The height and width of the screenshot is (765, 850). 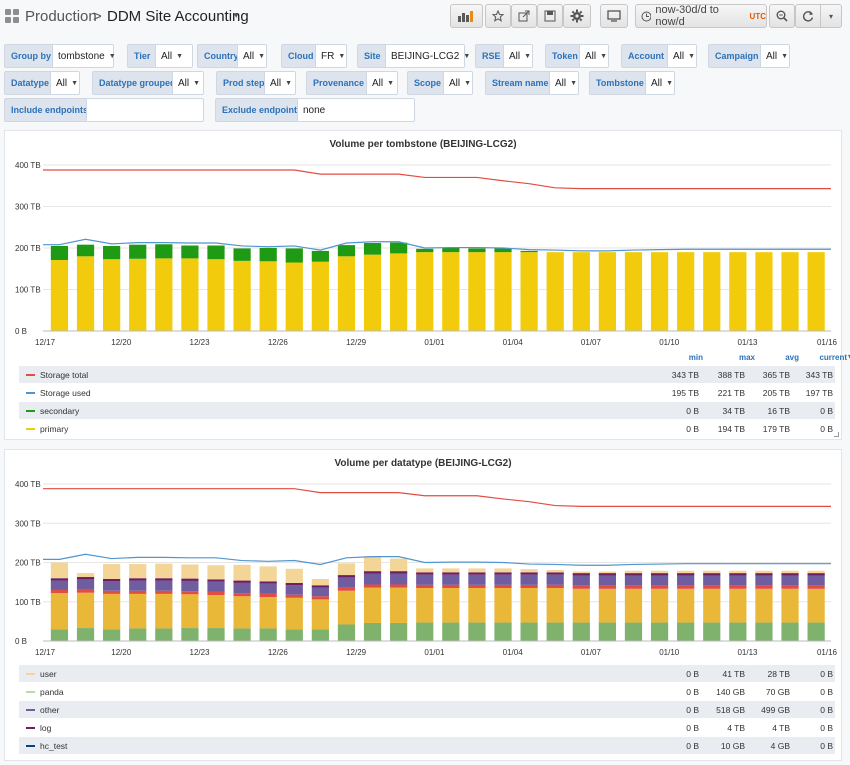 What do you see at coordinates (427, 374) in the screenshot?
I see `legend-row: Storage total 343 TB 388 TB 365 TB 343 TB` at bounding box center [427, 374].